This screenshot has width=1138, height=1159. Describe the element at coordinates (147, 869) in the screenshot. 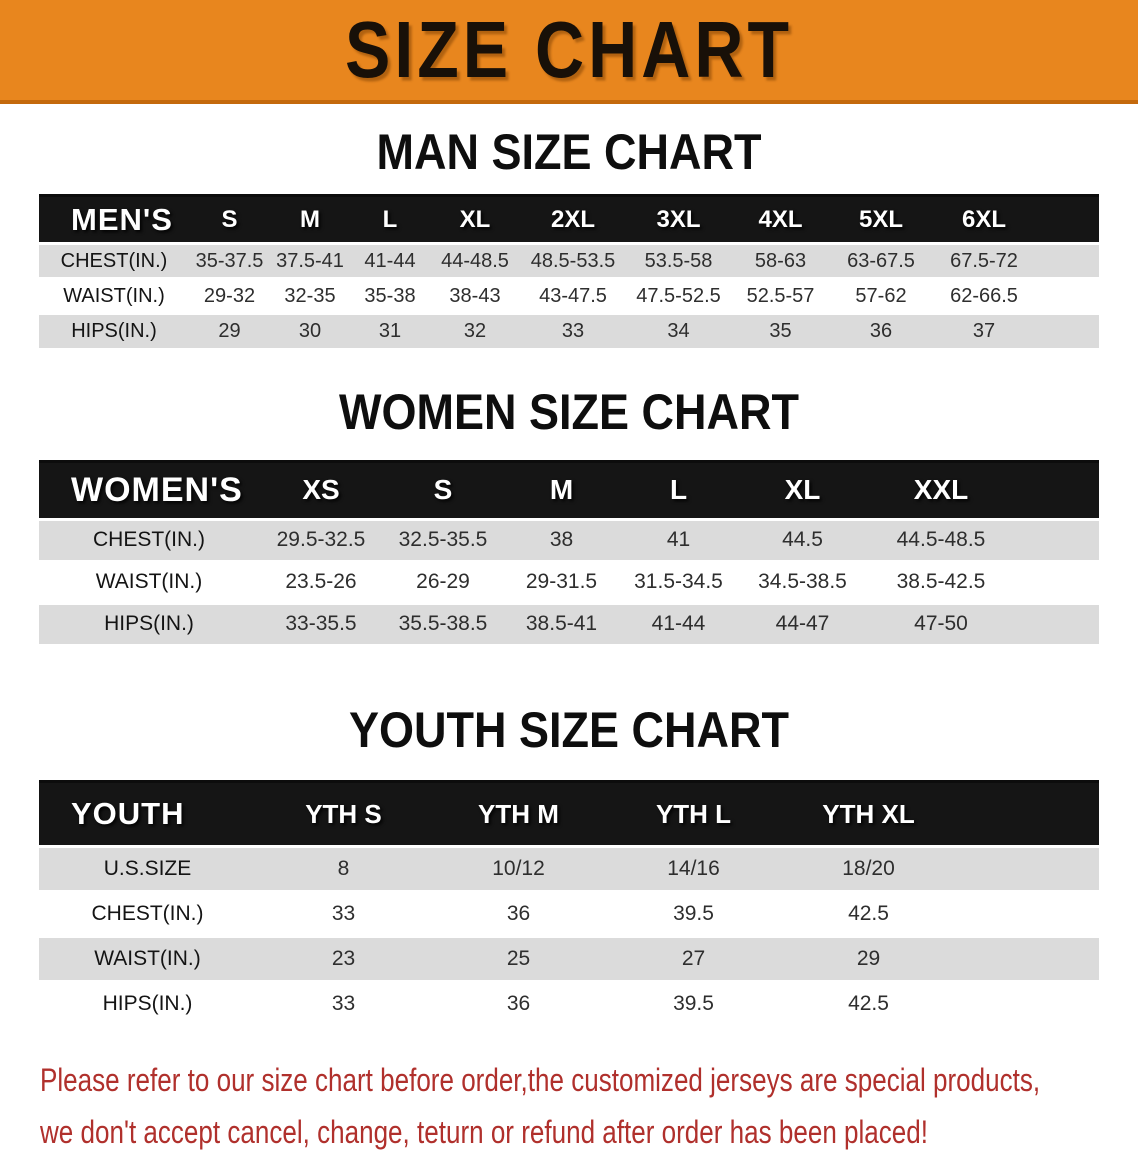

I see `row-label: U.S.SIZE` at that location.